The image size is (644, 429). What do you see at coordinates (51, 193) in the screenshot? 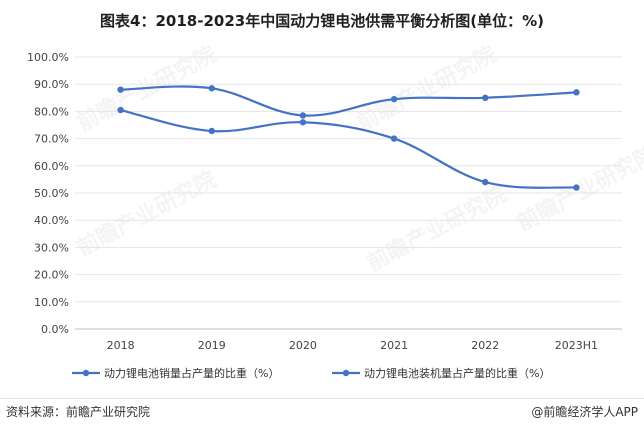
I see `y-tick-label: 50.0%` at bounding box center [51, 193].